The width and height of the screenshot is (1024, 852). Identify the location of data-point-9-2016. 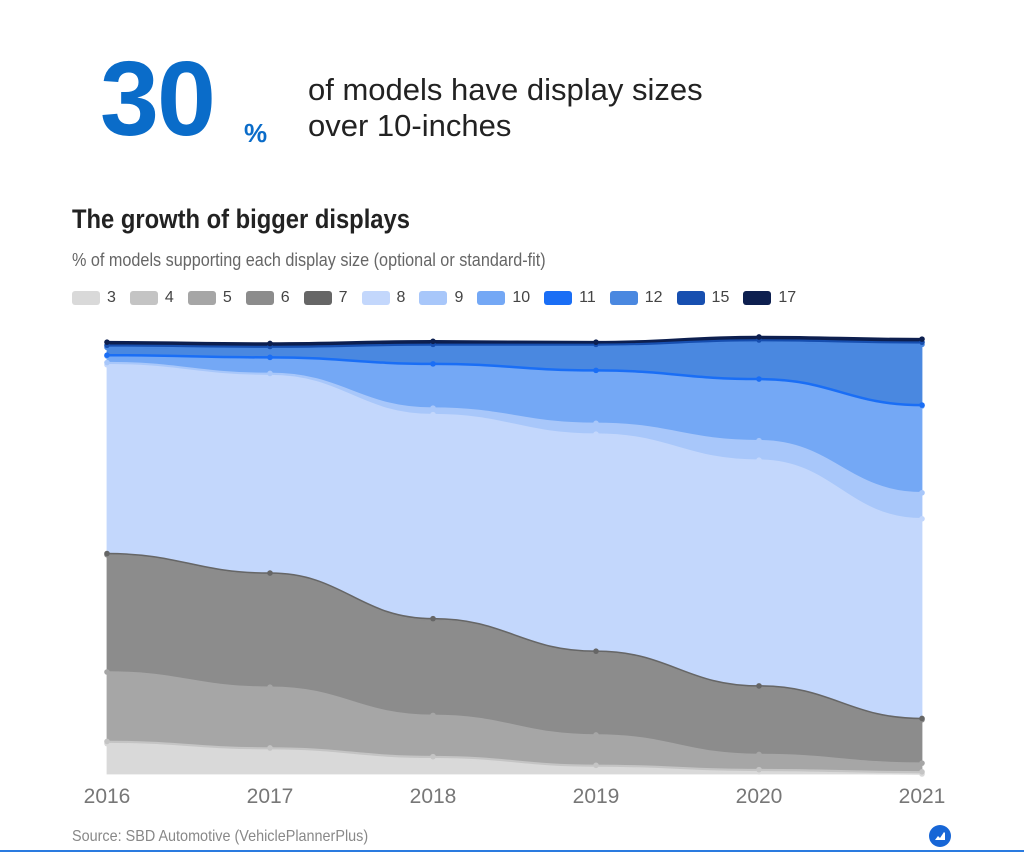
(107, 362).